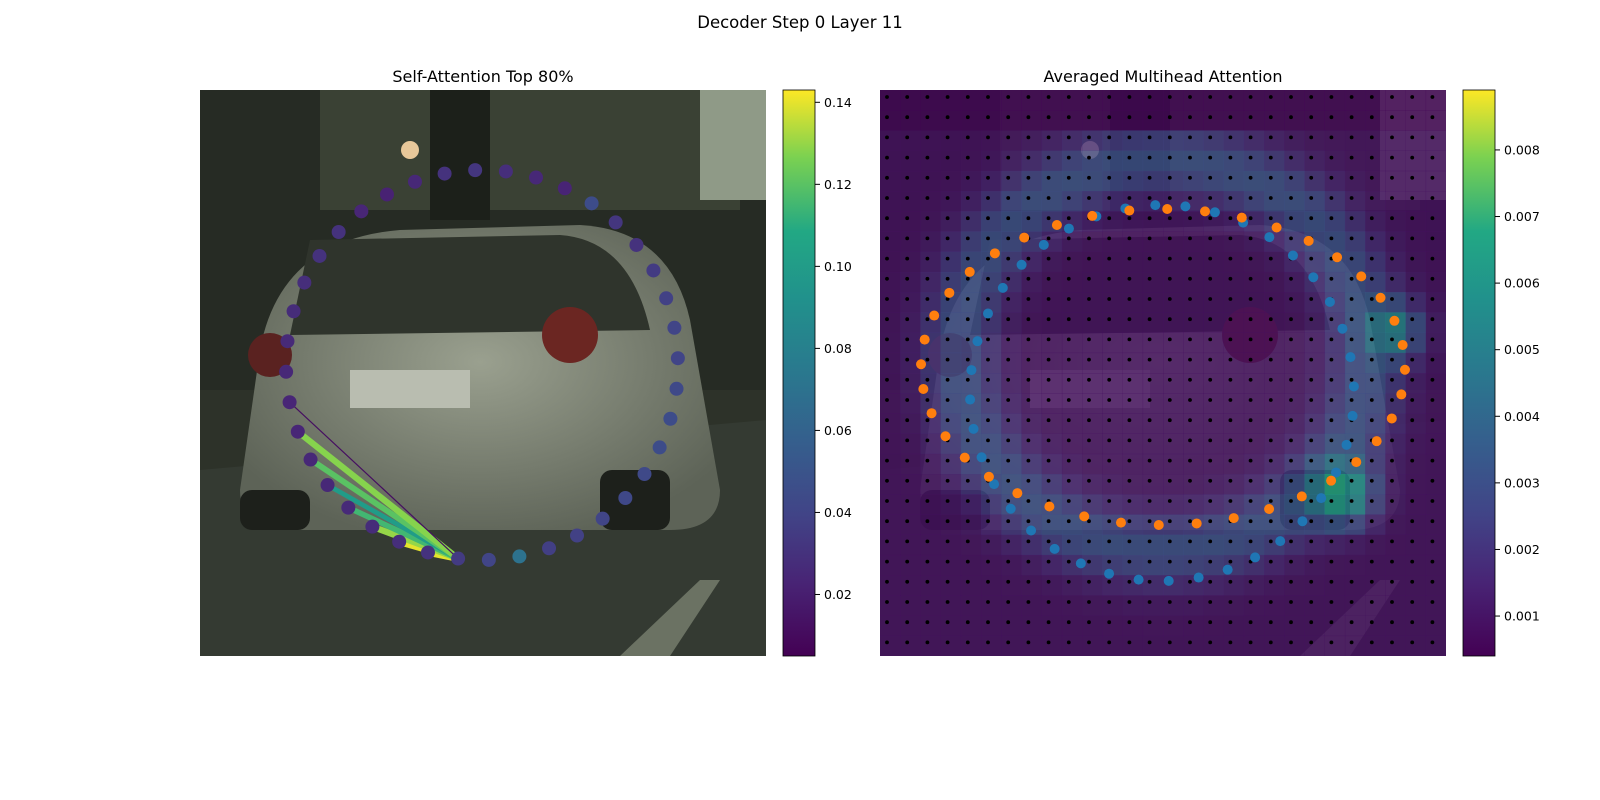 This screenshot has width=1600, height=800. What do you see at coordinates (1522, 549) in the screenshot?
I see `colorbar-tick-label: 0.002` at bounding box center [1522, 549].